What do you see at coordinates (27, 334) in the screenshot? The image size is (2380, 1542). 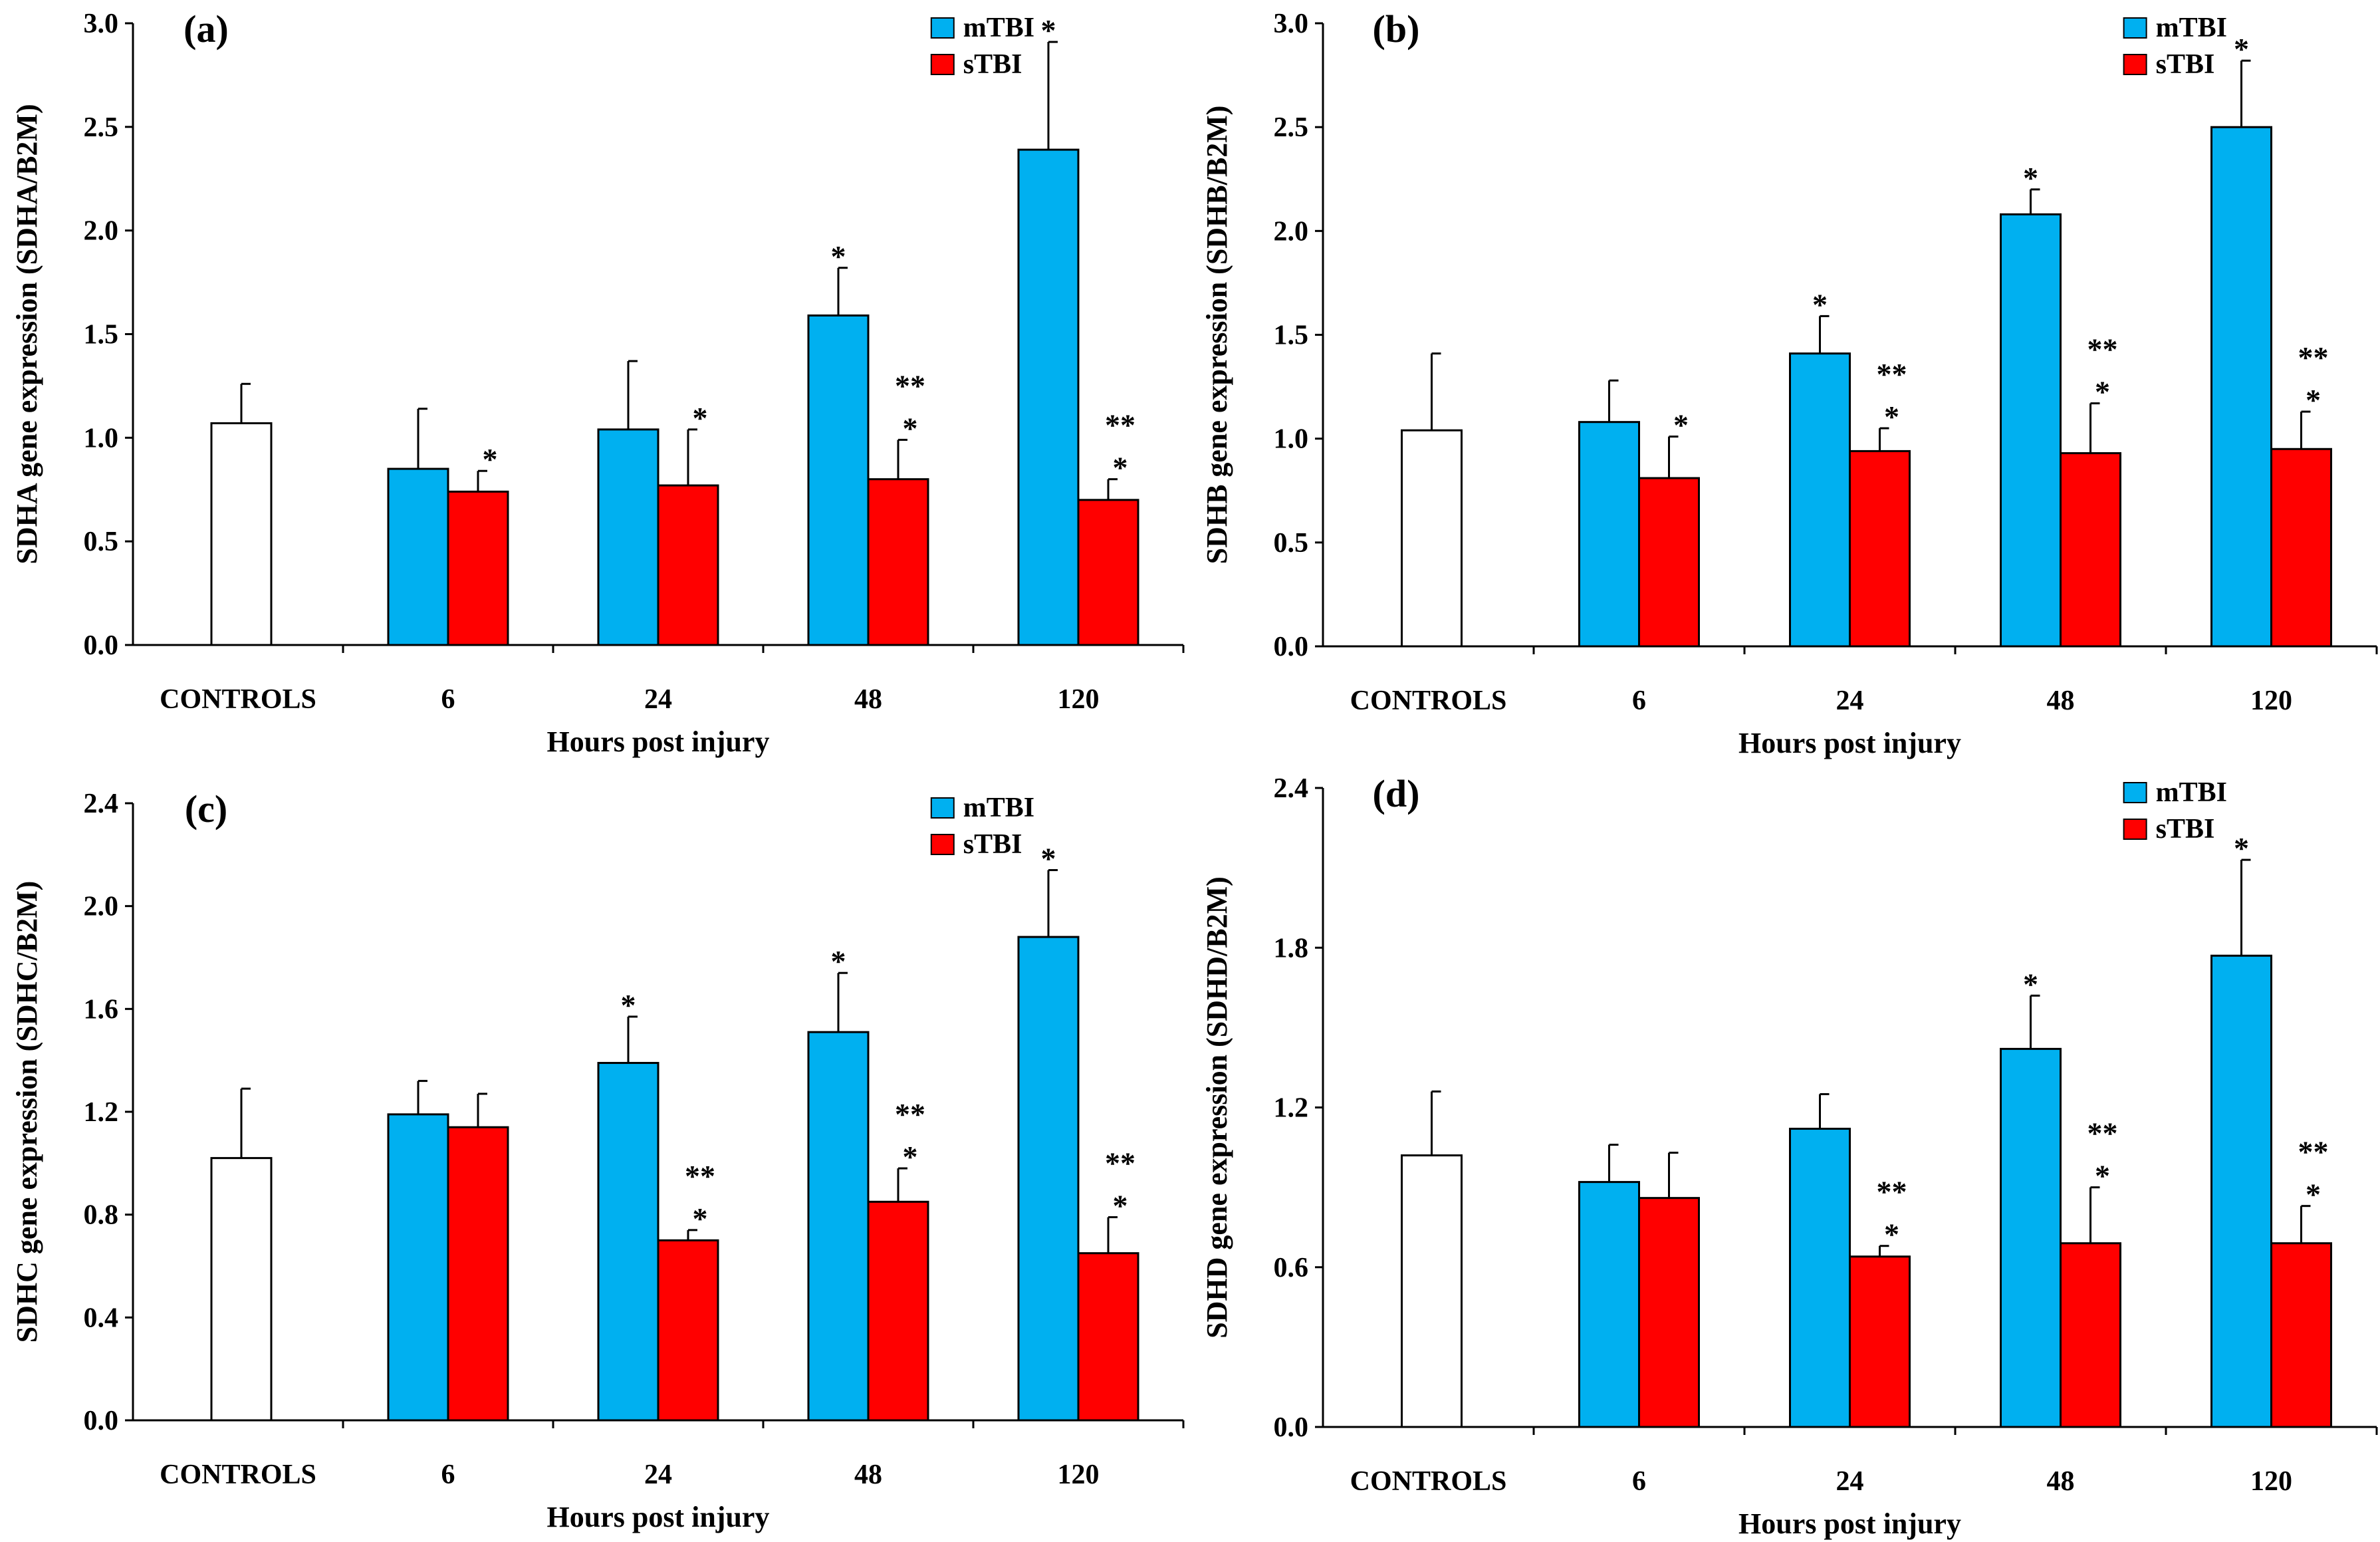 I see `y-axis-title: SDHA gene expression (SDHA/B2M)` at bounding box center [27, 334].